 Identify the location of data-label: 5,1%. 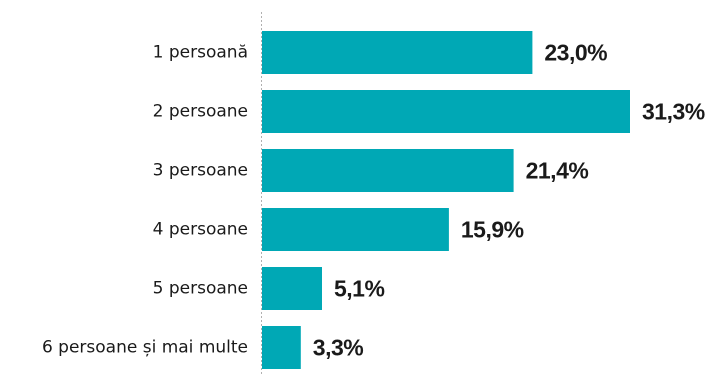
(359, 289).